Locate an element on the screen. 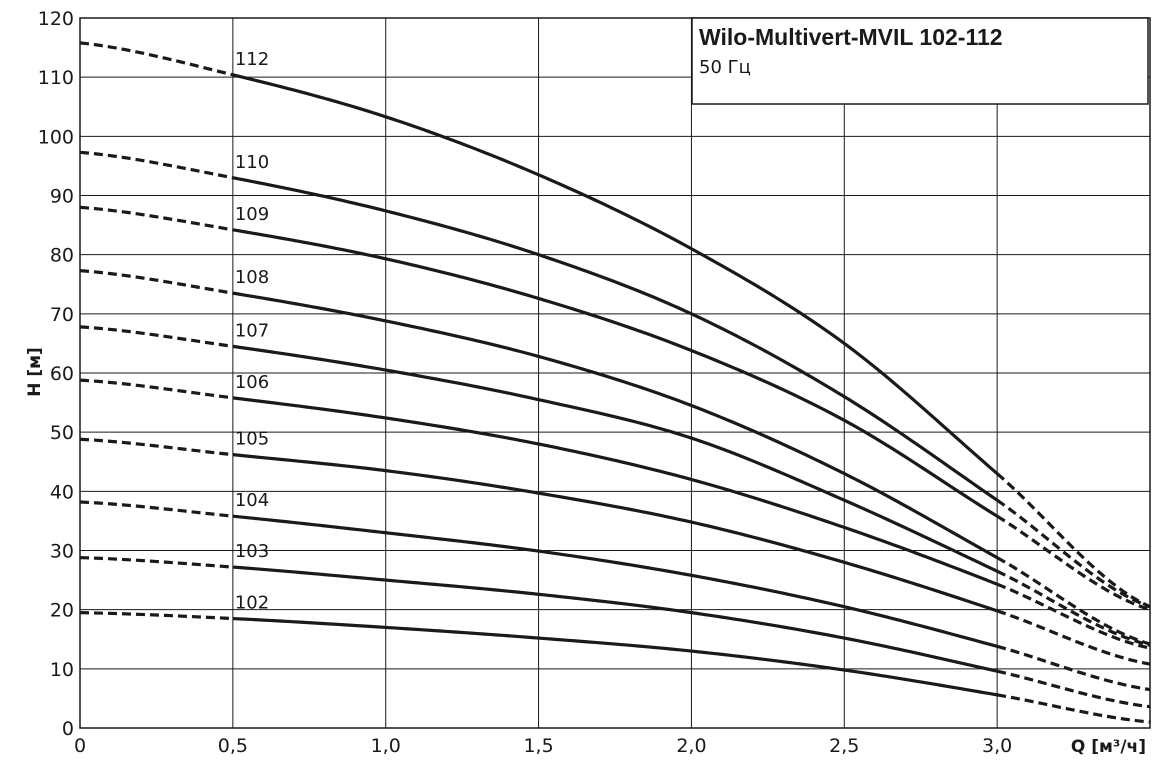 This screenshot has width=1170, height=783. curve-label-112: 112 is located at coordinates (252, 59).